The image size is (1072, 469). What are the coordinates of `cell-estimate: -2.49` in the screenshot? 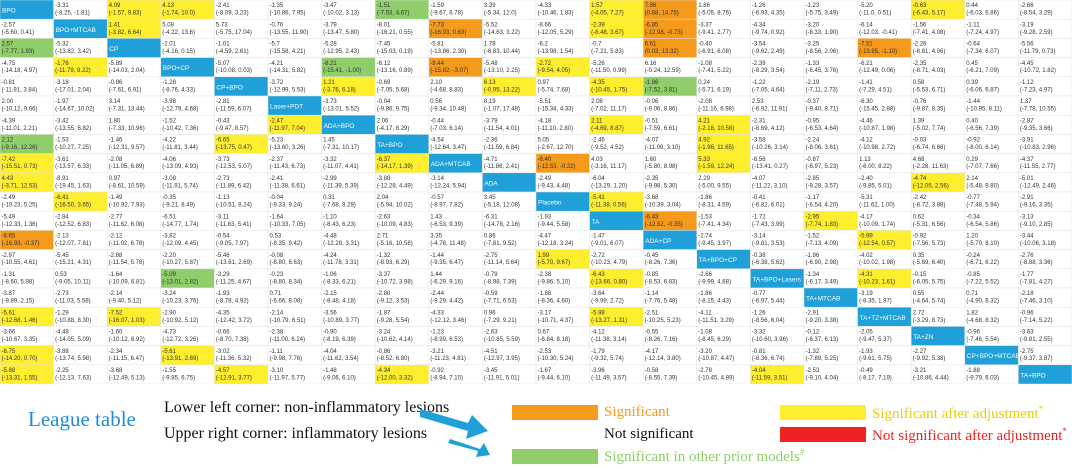 It's located at (9, 198).